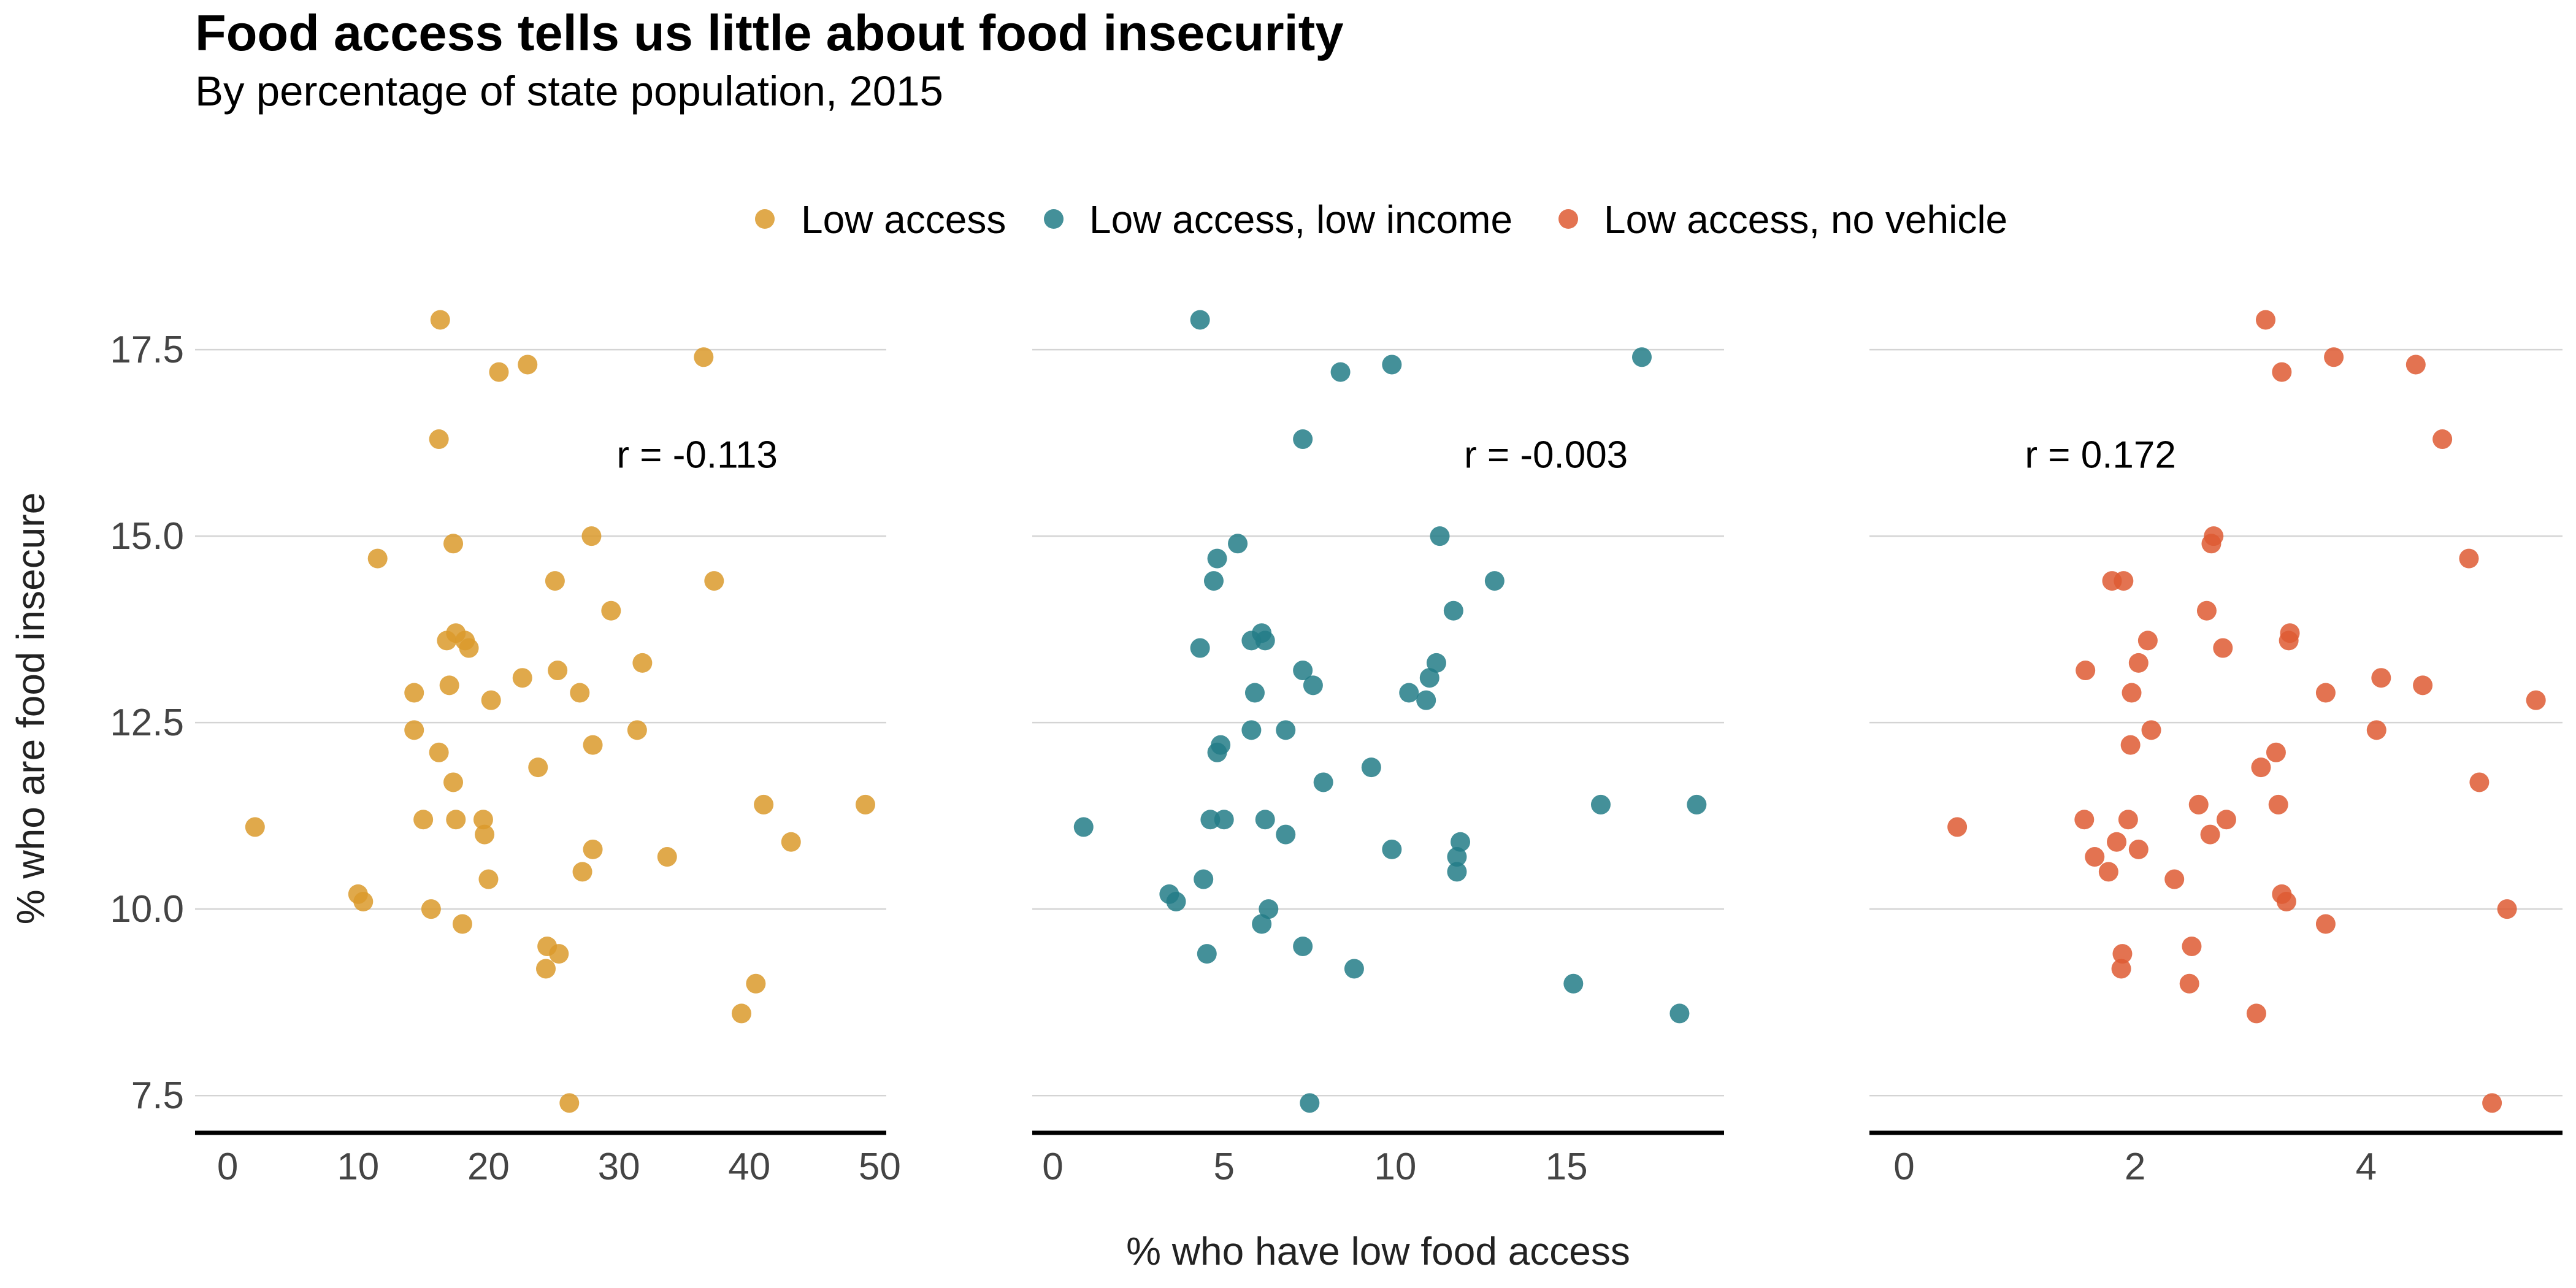 The height and width of the screenshot is (1288, 2576). I want to click on x-tick-label: 0, so click(1052, 1167).